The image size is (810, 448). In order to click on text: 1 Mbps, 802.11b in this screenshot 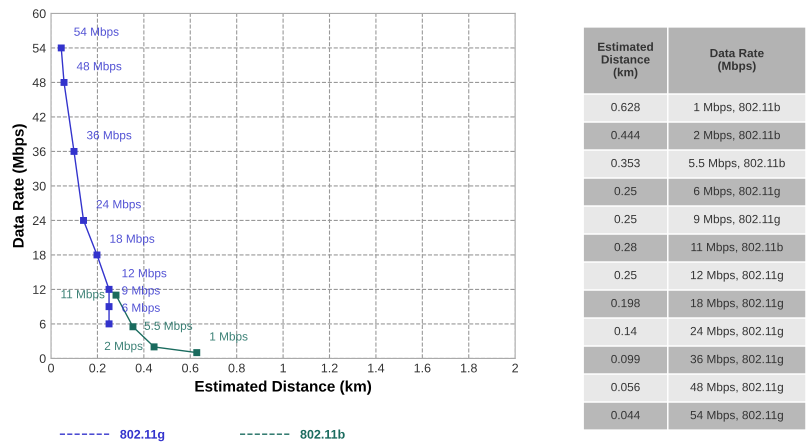, I will do `click(737, 108)`.